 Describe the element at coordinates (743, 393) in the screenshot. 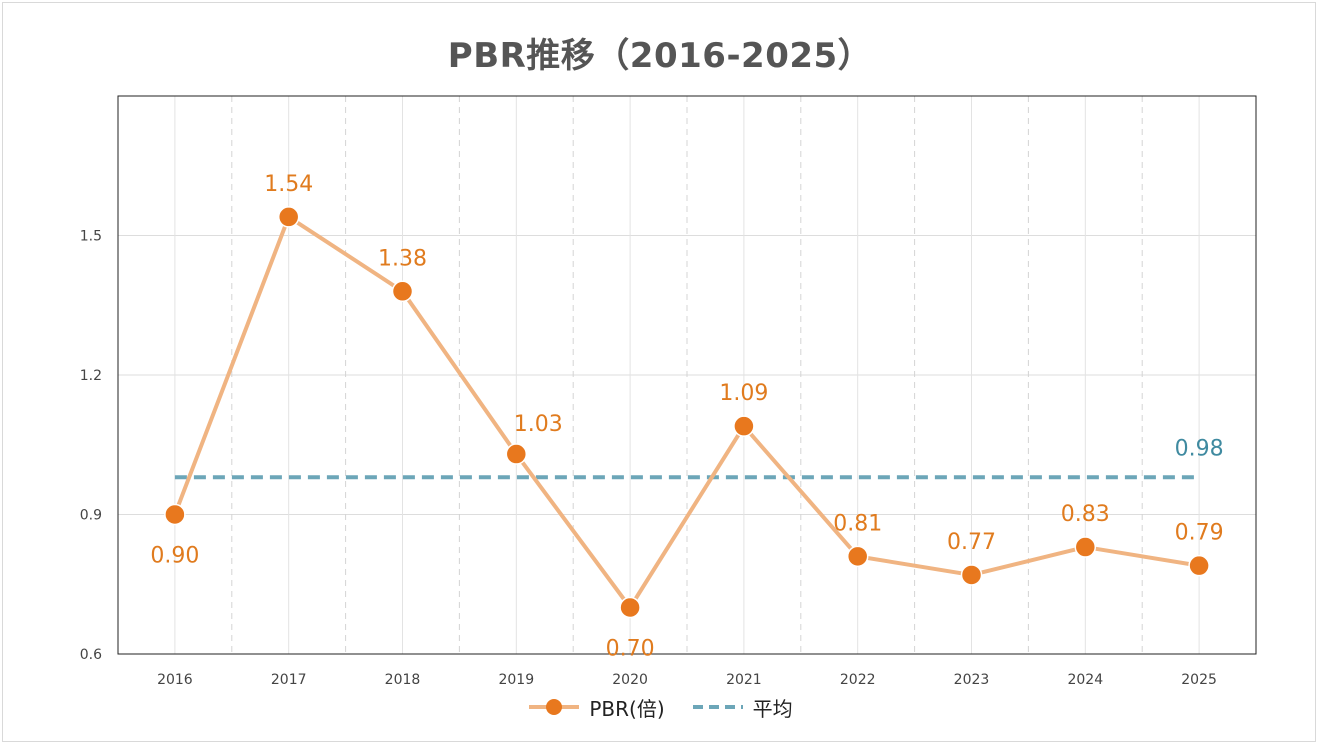

I see `pbr-data-label: 1.09` at that location.